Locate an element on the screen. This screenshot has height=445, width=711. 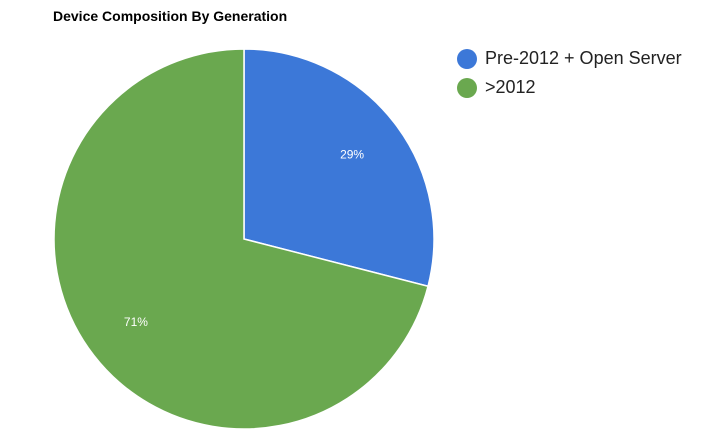
slice-percent-label-1: 71% is located at coordinates (136, 322).